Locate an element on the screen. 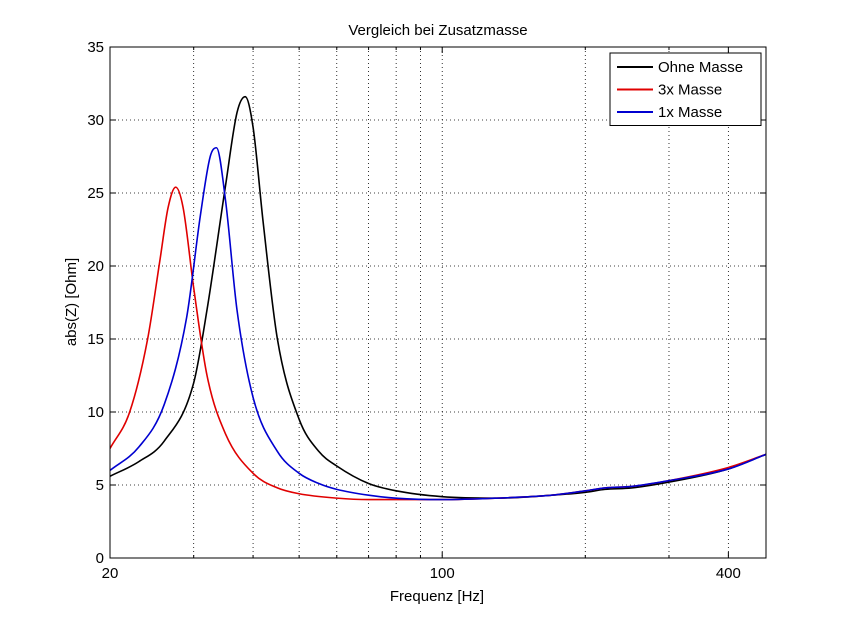 This screenshot has height=627, width=846. legend: Ohne Masse 3x Masse 1x Masse is located at coordinates (685, 89).